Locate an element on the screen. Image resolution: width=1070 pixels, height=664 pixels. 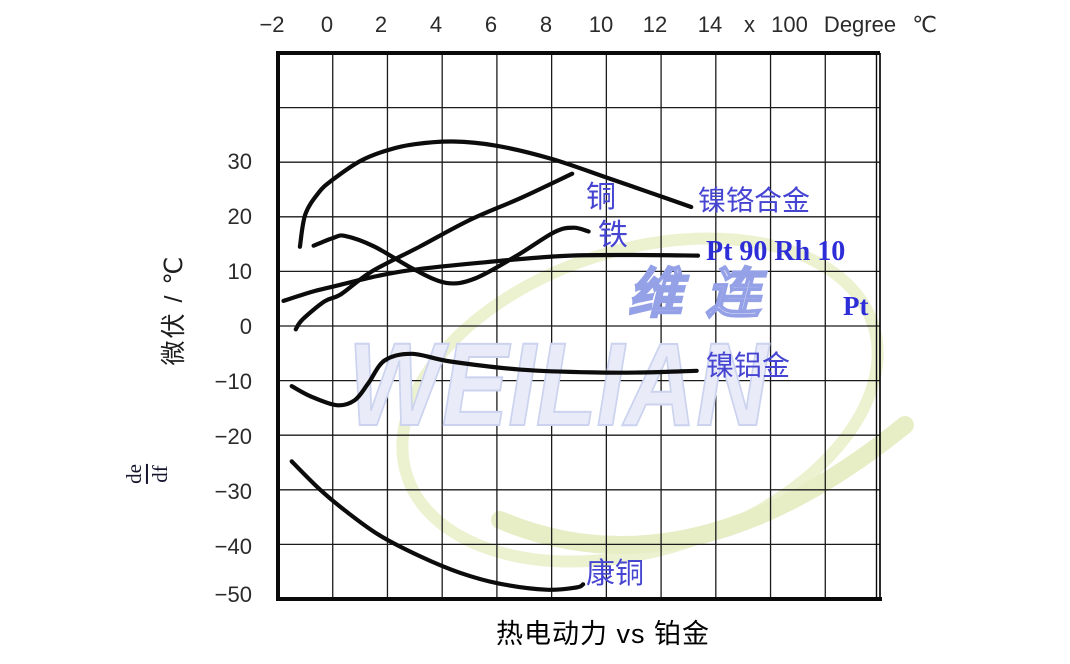
top-axis-tick: 8 is located at coordinates (546, 24).